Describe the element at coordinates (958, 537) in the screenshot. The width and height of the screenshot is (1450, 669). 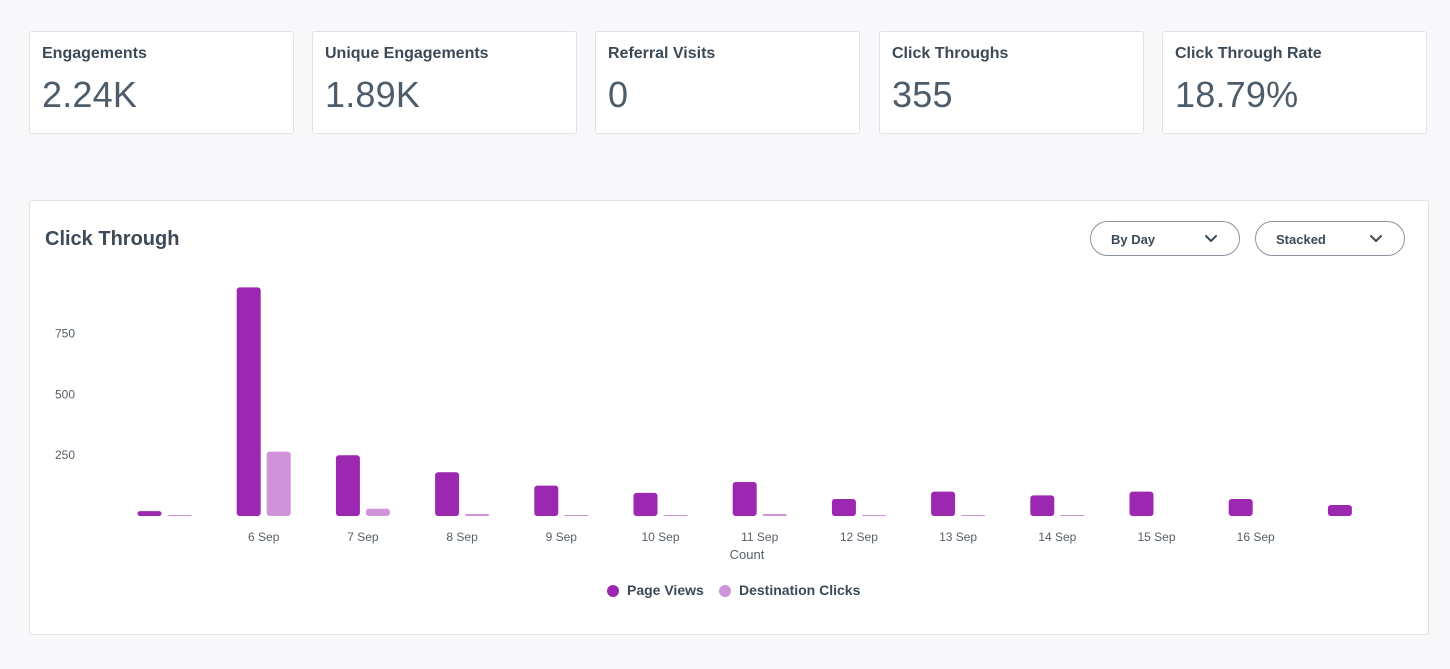
I see `x-tick-label: 13 Sep` at that location.